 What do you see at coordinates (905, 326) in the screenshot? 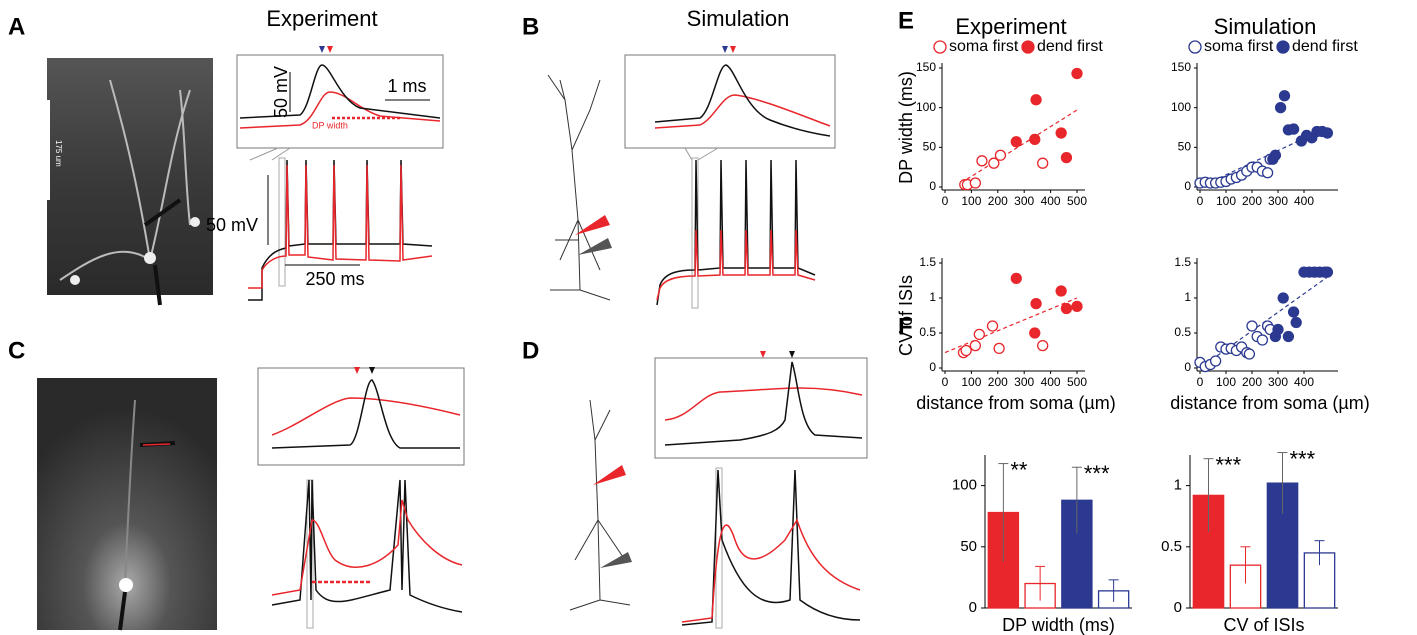
I see `panel-letter: F` at bounding box center [905, 326].